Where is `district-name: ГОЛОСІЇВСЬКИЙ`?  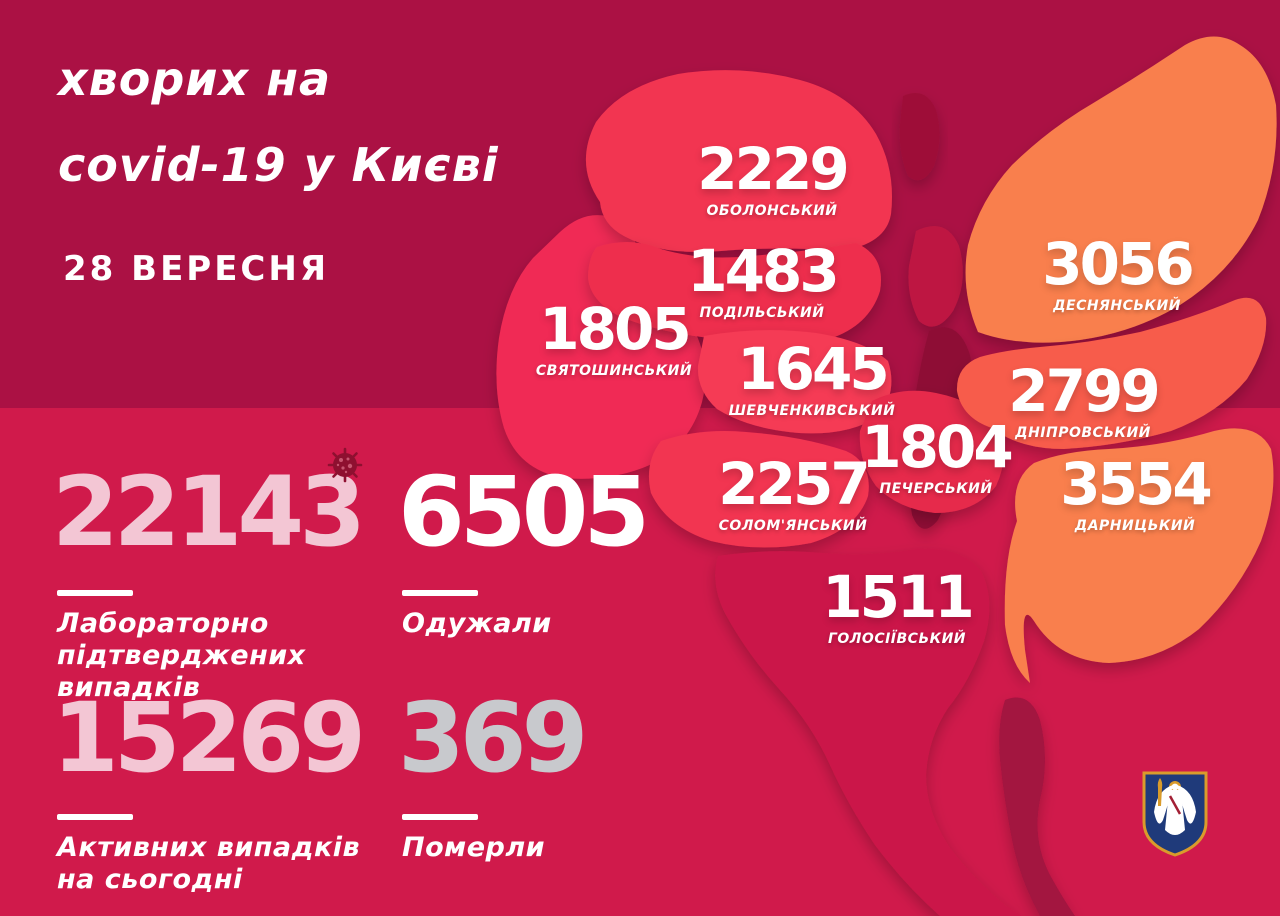 district-name: ГОЛОСІЇВСЬКИЙ is located at coordinates (897, 639).